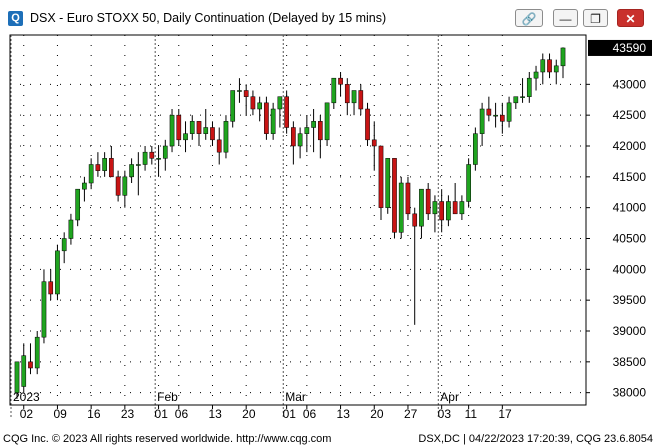  I want to click on y-tick-label: 39500, so click(630, 300).